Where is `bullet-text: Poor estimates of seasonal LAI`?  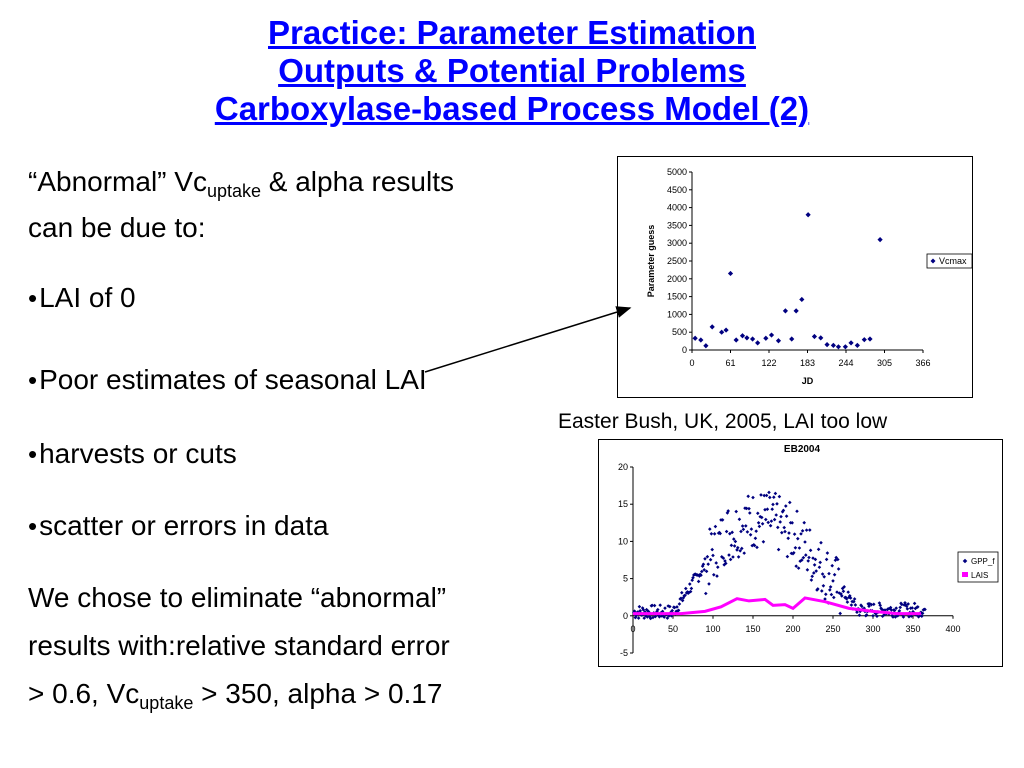
bullet-text: Poor estimates of seasonal LAI is located at coordinates (233, 379).